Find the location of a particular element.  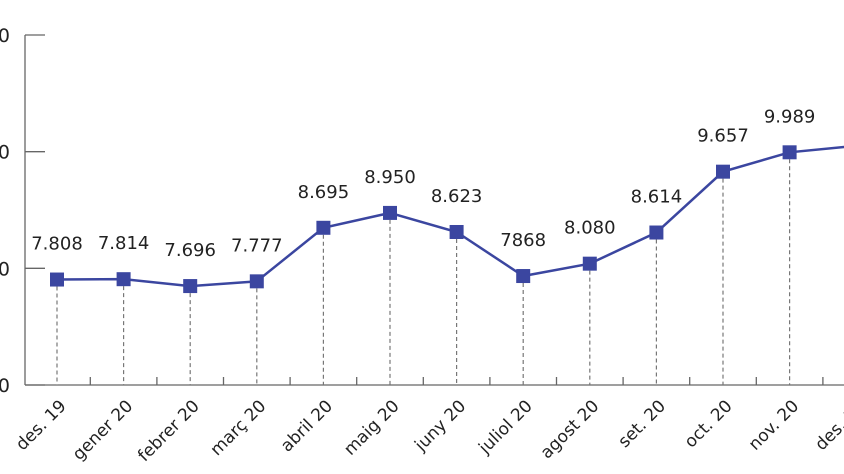

x-tick-label: maig 20 is located at coordinates (371, 427).